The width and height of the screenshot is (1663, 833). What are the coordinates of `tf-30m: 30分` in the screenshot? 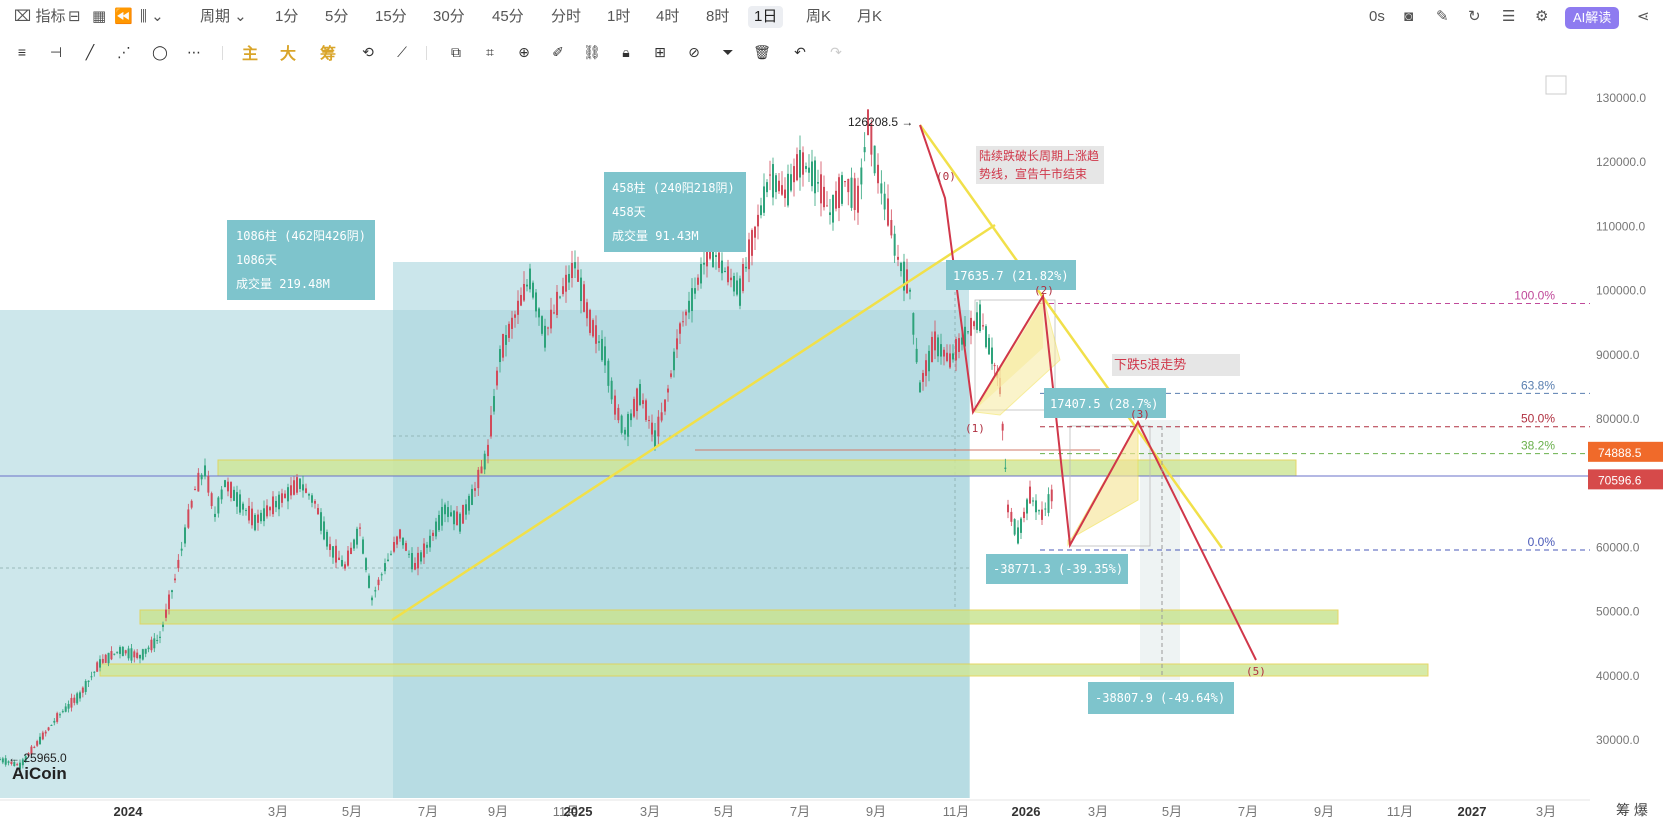 It's located at (449, 16).